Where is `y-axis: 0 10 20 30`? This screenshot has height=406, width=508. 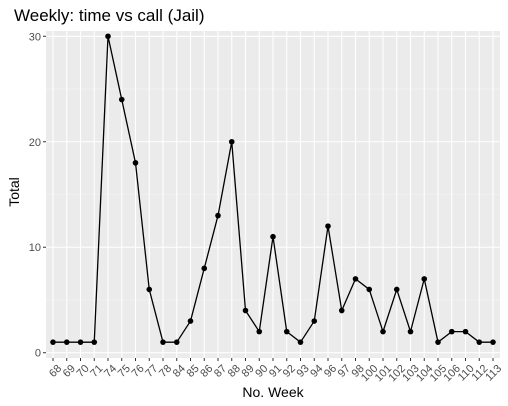 y-axis: 0 10 20 30 is located at coordinates (37, 195).